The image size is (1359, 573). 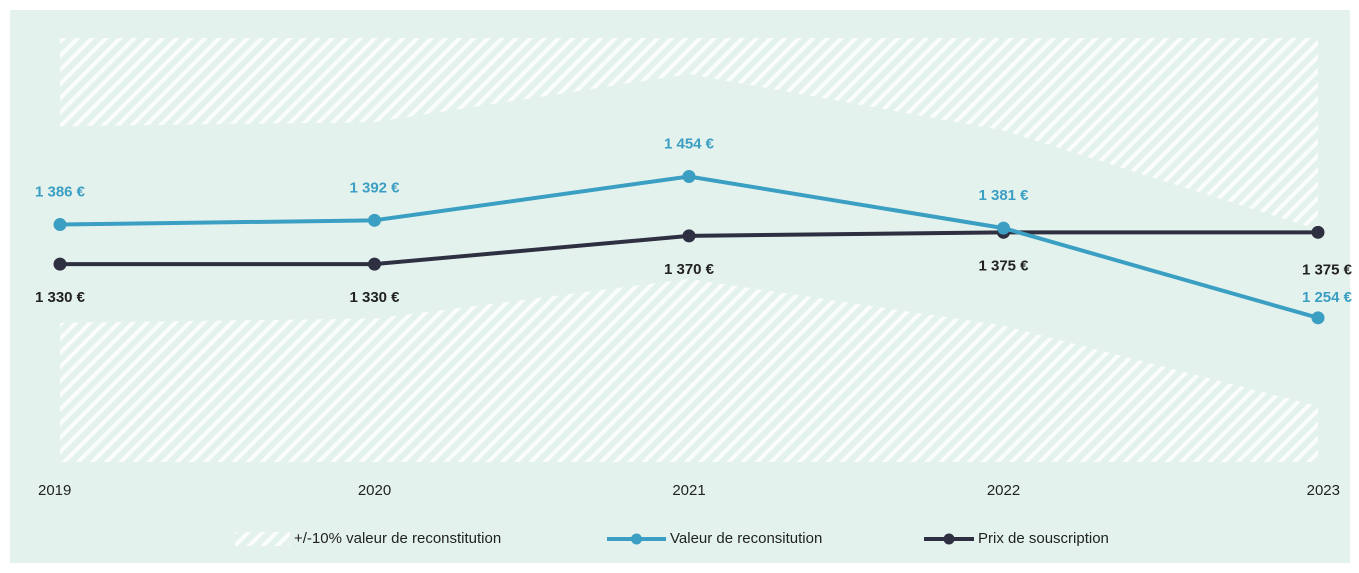 What do you see at coordinates (1003, 490) in the screenshot?
I see `x-tick-label: 2022` at bounding box center [1003, 490].